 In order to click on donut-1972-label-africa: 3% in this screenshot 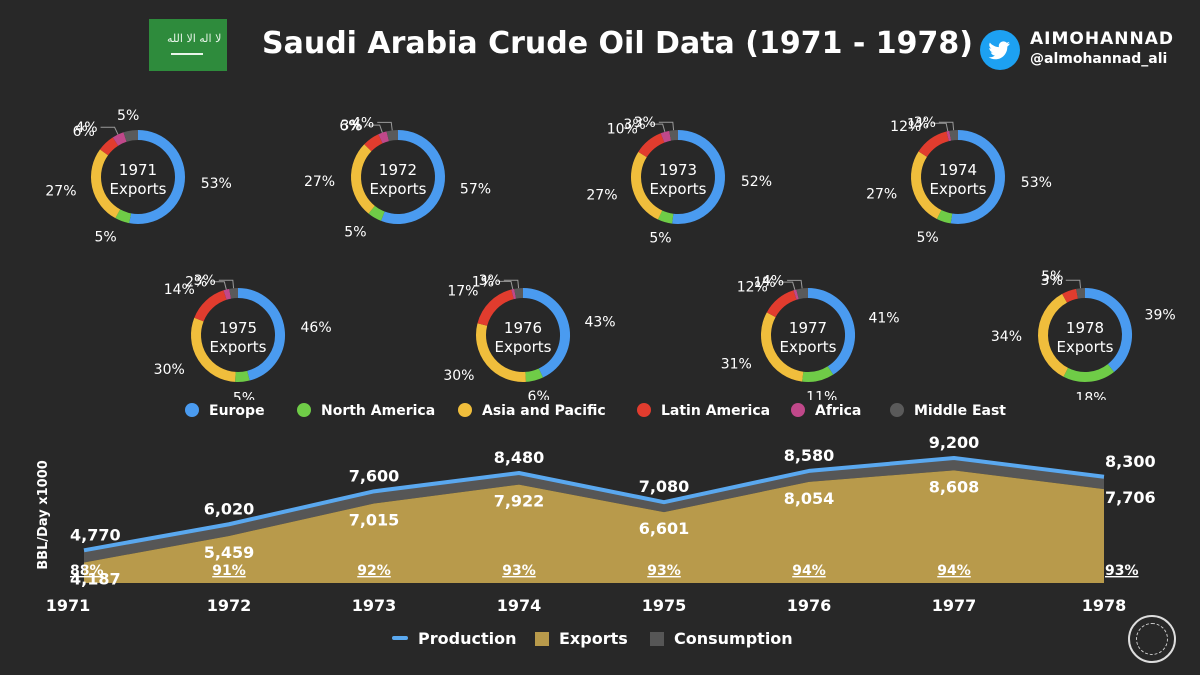, I will do `click(352, 126)`.